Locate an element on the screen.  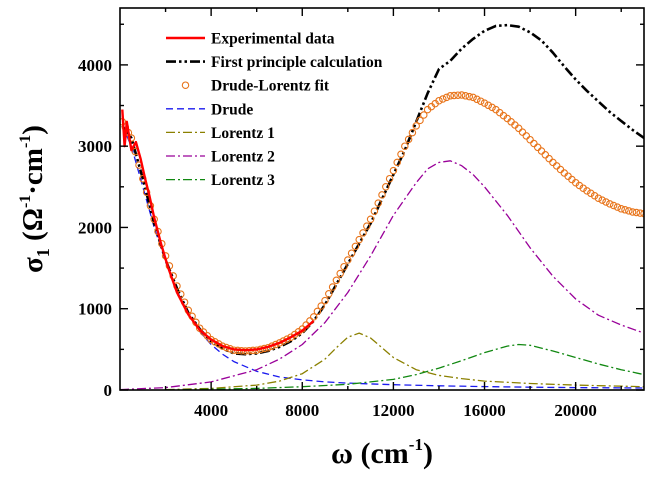
series-lorentz-3-line is located at coordinates (404, 366).